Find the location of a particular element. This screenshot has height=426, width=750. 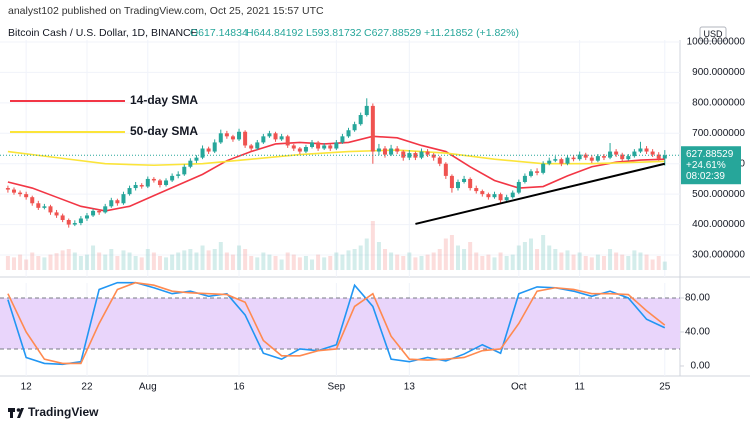

y-tick-label: 400.000000 is located at coordinates (718, 224).